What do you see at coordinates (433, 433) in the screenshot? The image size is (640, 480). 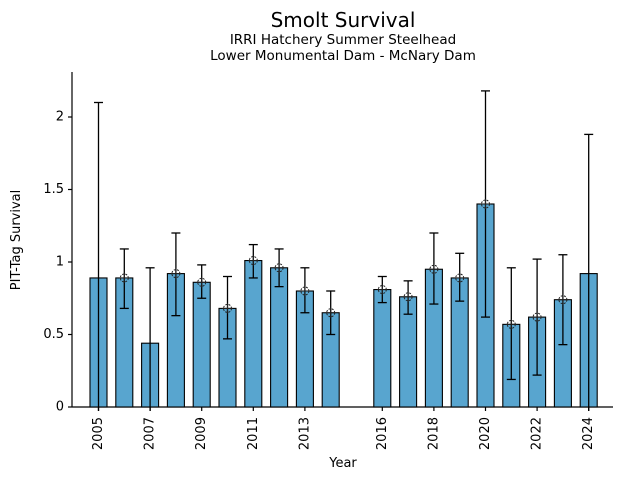 I see `x-tick-label: 2018` at bounding box center [433, 433].